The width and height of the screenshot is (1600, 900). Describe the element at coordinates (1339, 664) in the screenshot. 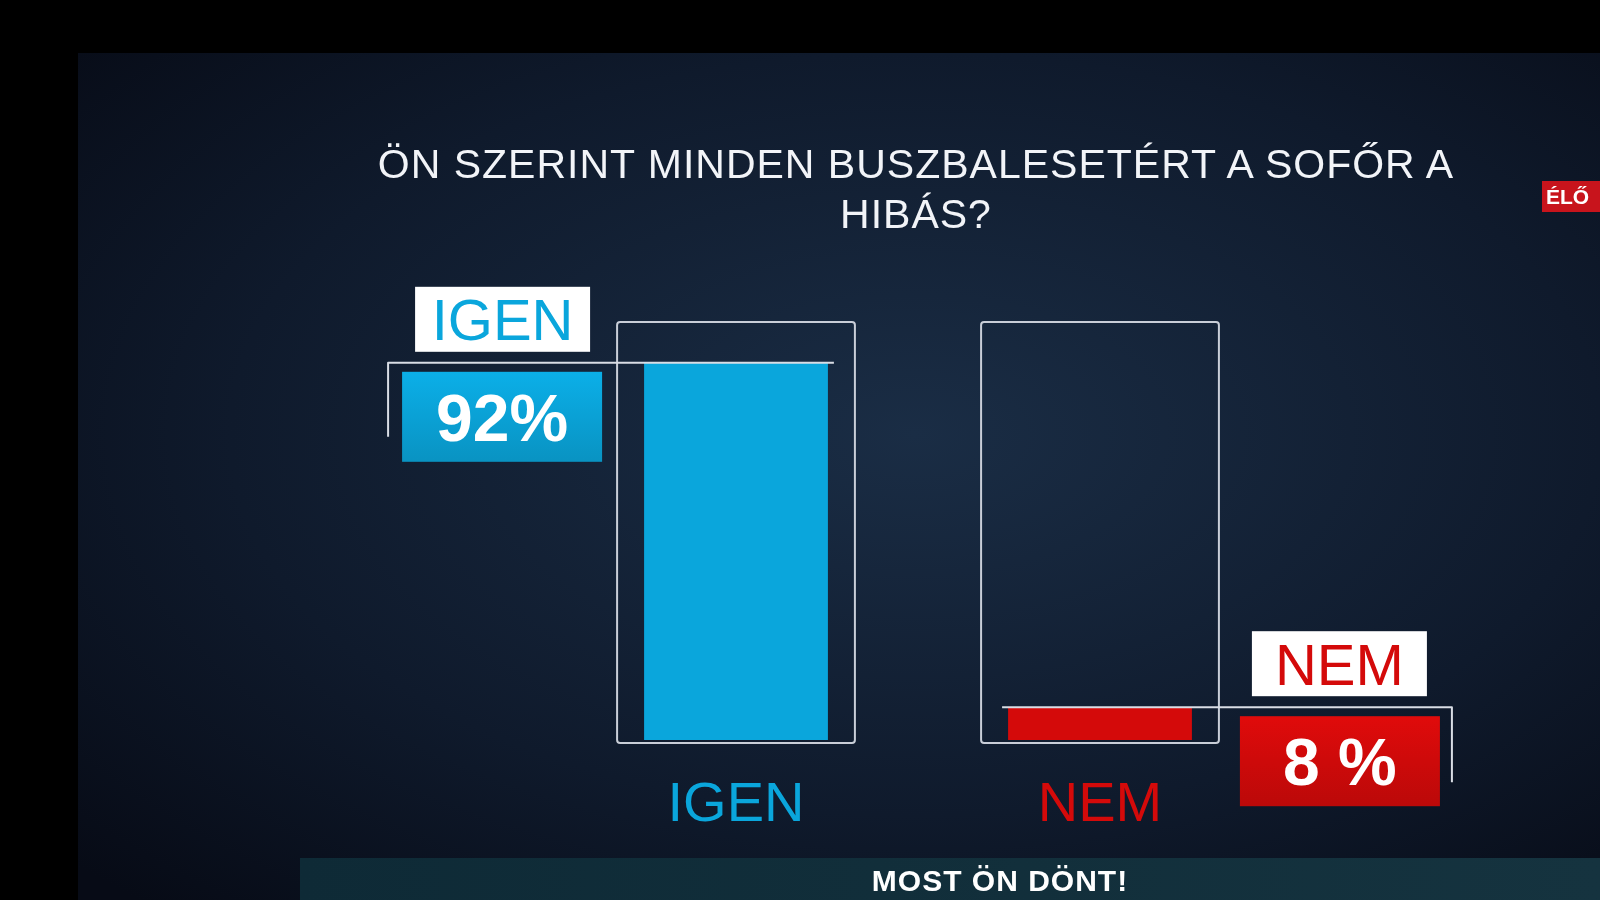

I see `category-label: NEM` at that location.